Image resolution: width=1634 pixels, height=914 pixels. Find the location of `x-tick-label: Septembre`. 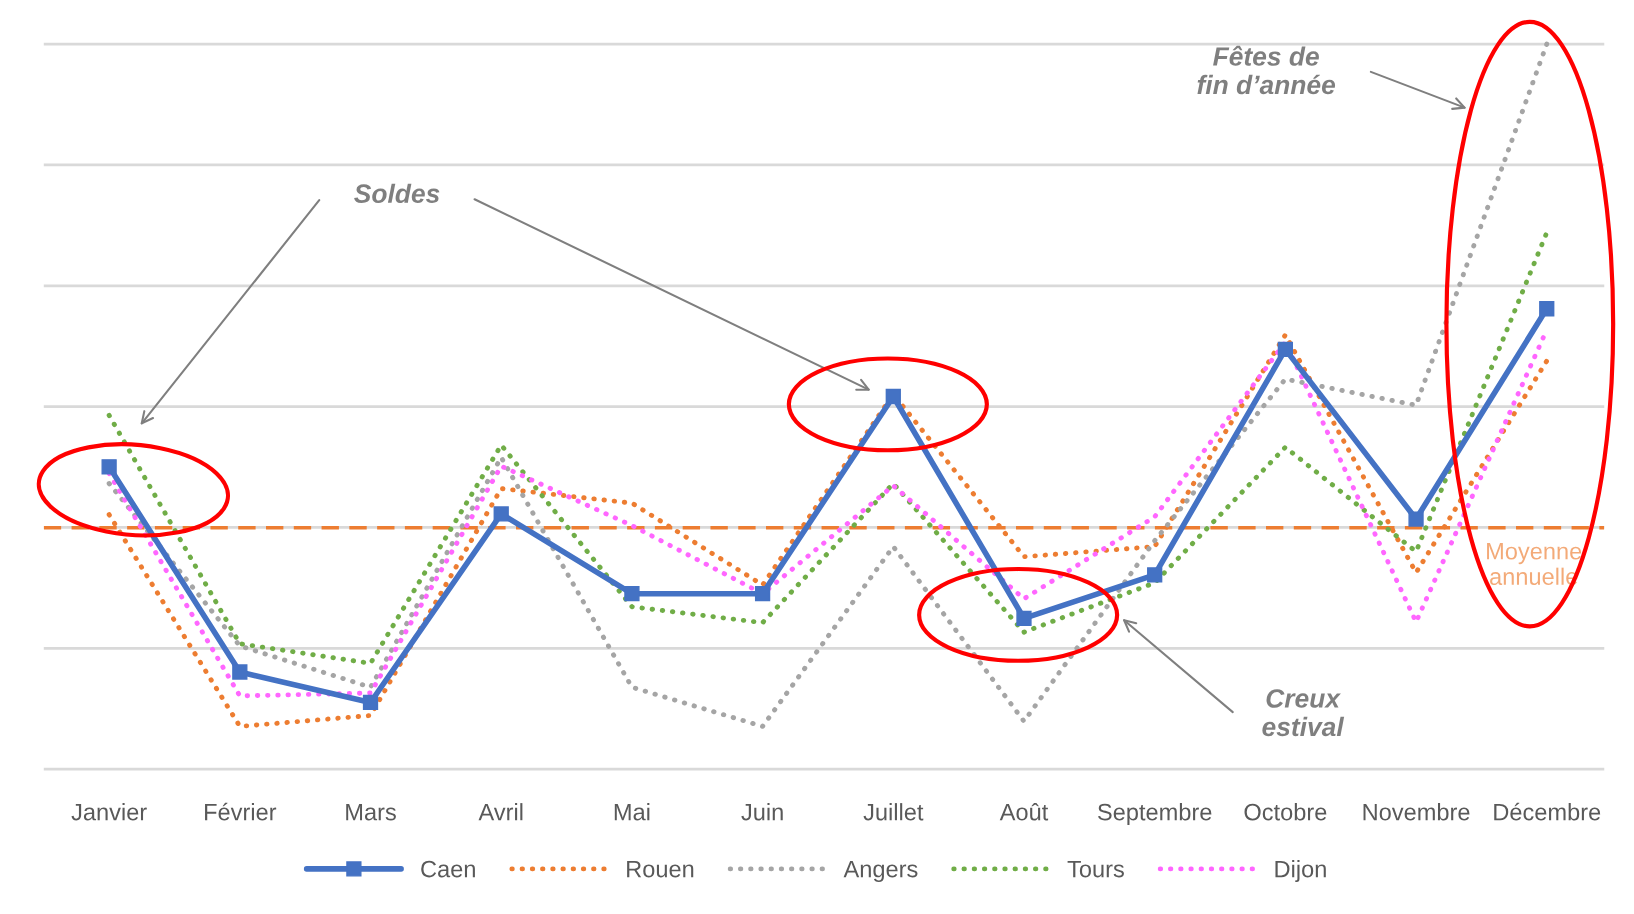

x-tick-label: Septembre is located at coordinates (1155, 814).